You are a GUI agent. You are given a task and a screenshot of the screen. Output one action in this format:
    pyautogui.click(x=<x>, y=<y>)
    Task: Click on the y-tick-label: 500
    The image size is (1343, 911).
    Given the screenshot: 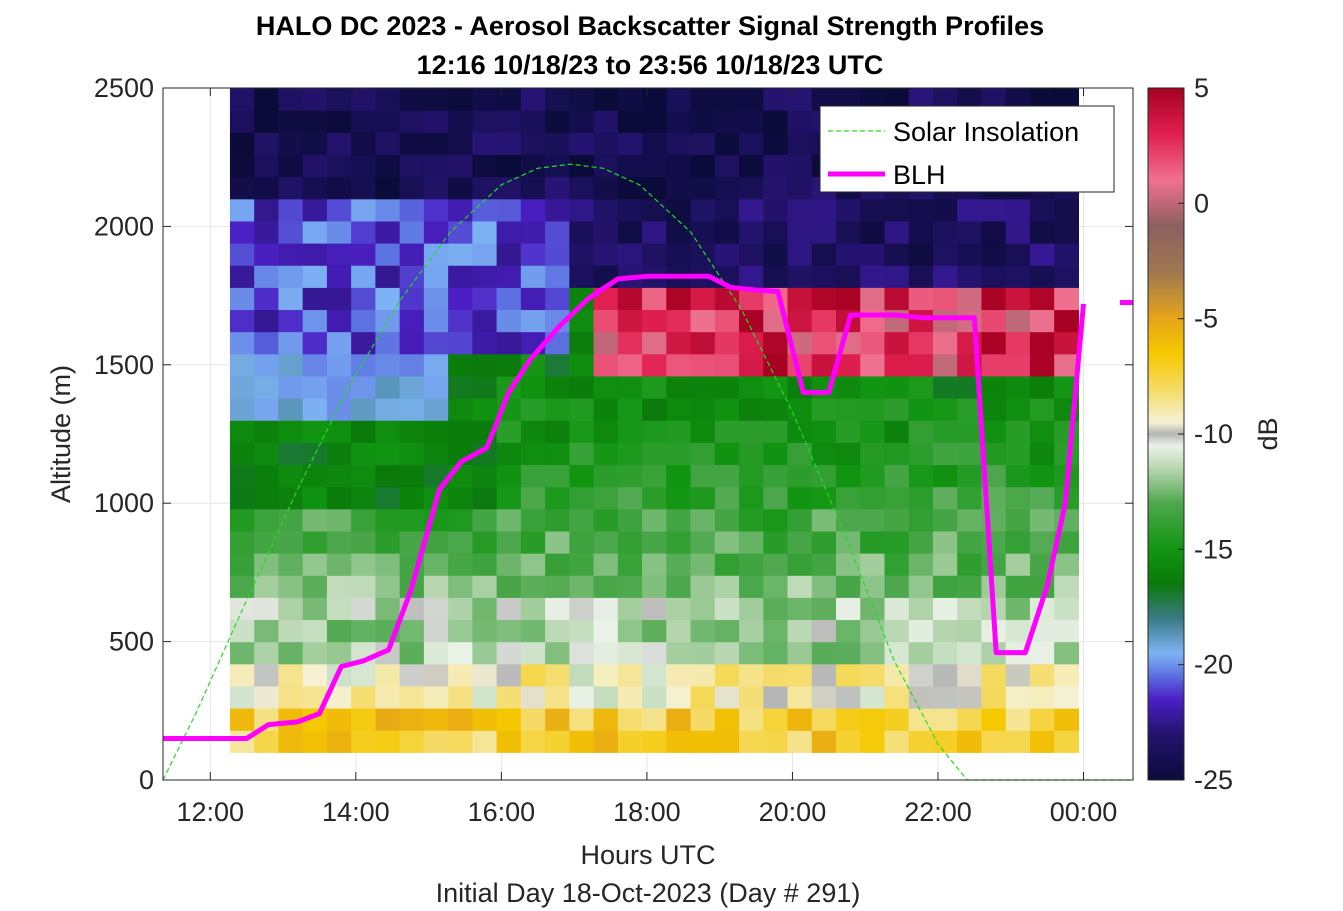 What is the action you would take?
    pyautogui.click(x=131, y=642)
    